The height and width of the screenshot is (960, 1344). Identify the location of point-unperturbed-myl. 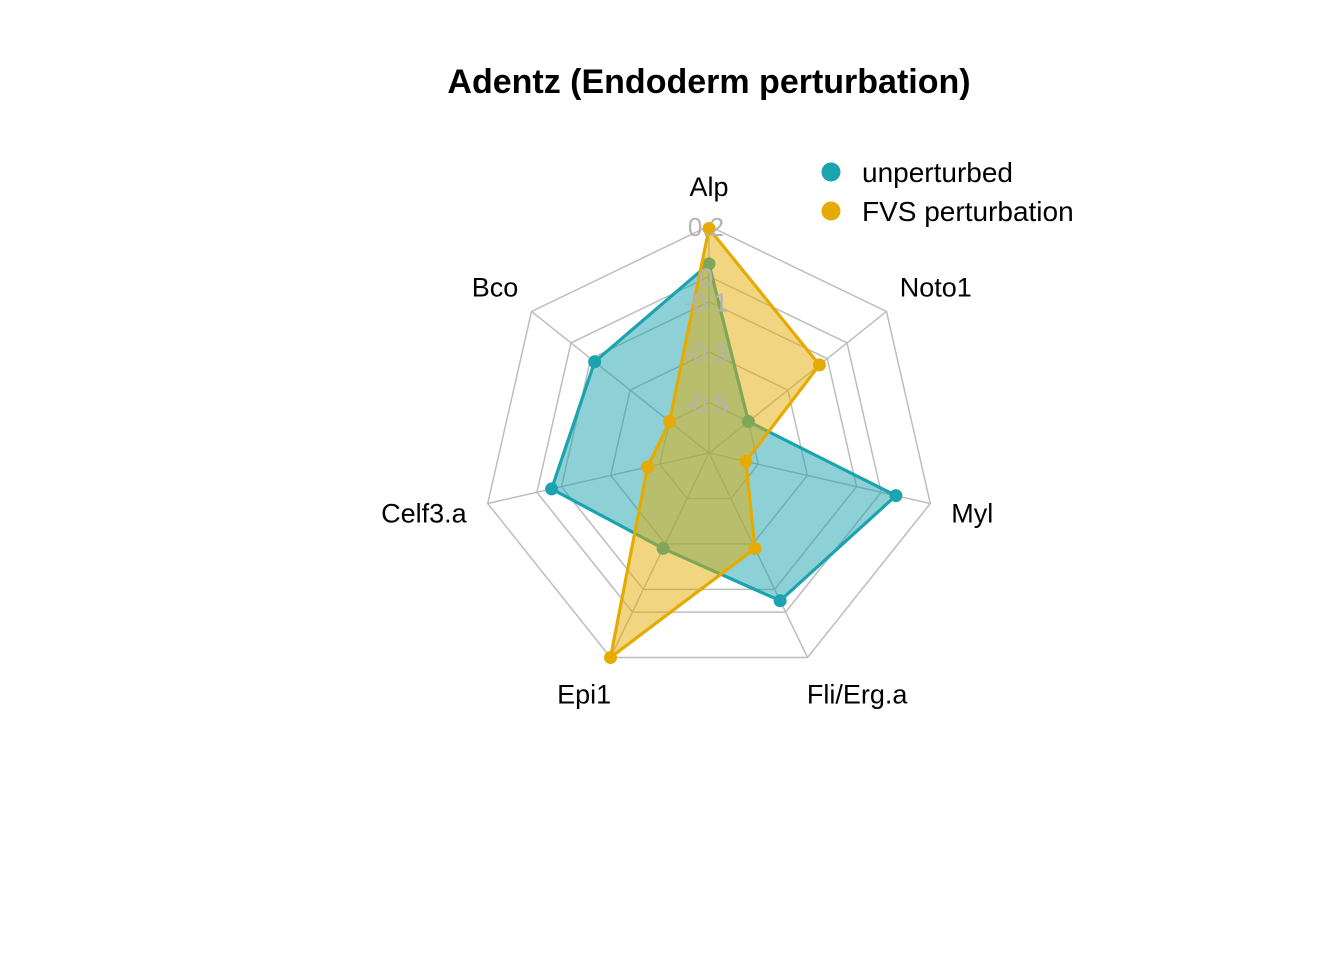
(896, 496).